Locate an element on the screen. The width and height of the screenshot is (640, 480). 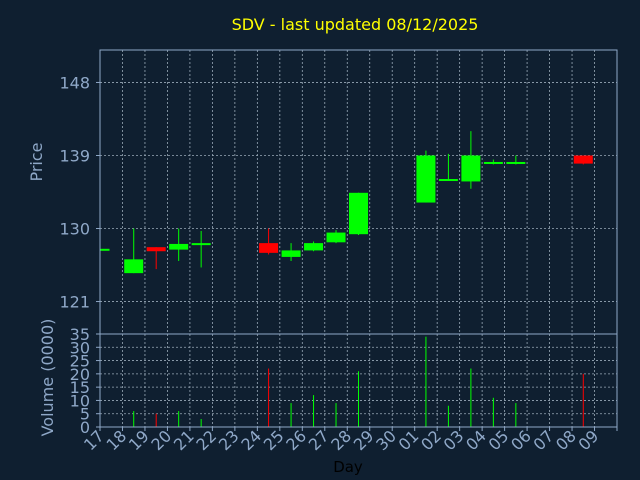
volume-axis-label: Volume (0000) is located at coordinates (47, 378).